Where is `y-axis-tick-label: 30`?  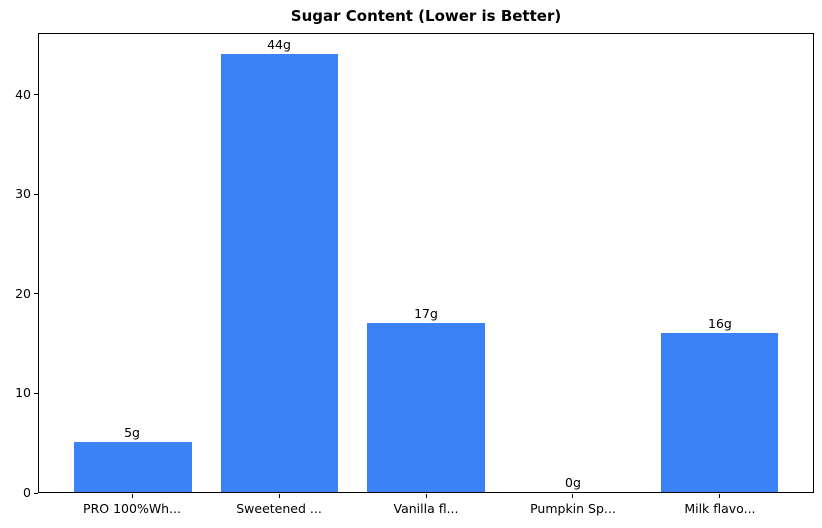
y-axis-tick-label: 30 is located at coordinates (23, 194).